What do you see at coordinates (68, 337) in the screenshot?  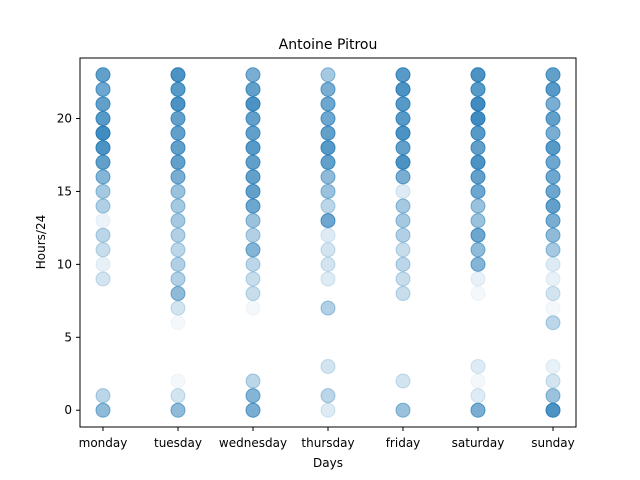 I see `y-tick-label: 5` at bounding box center [68, 337].